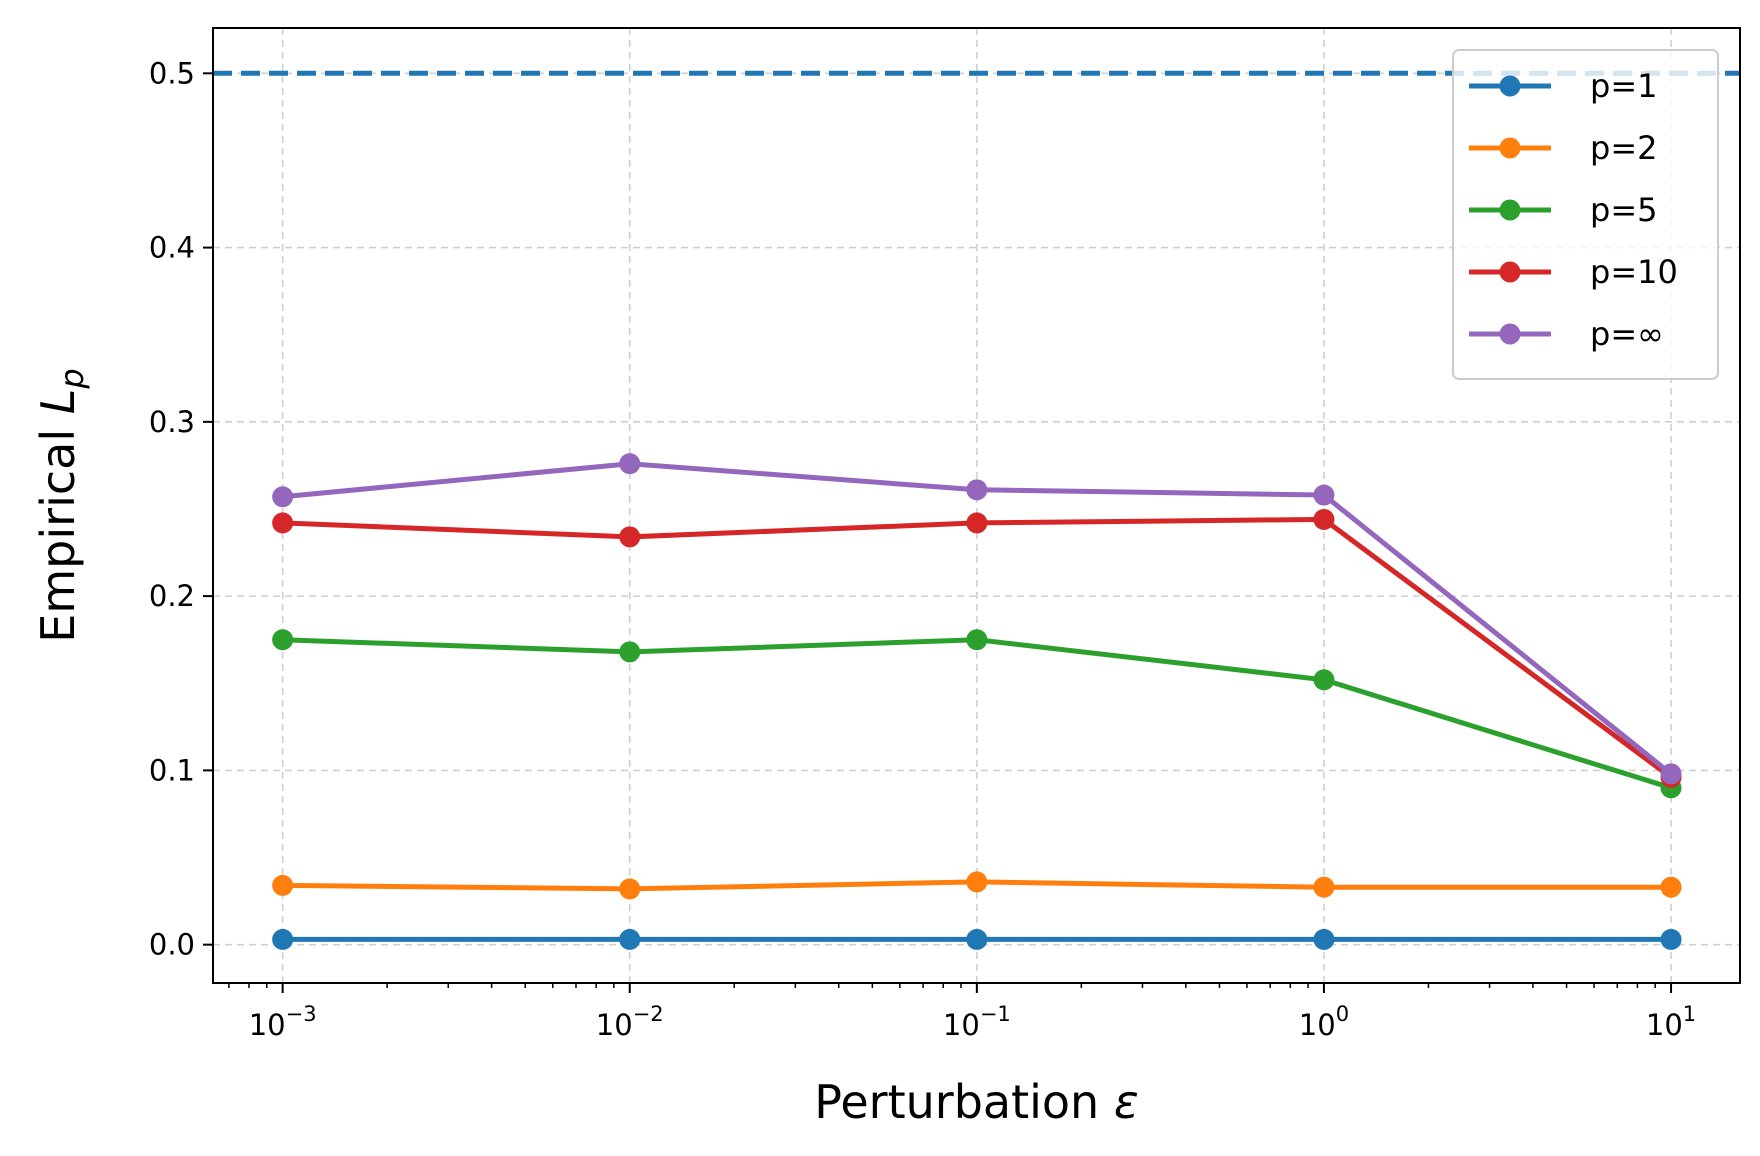 This screenshot has height=1156, width=1760. Describe the element at coordinates (1623, 210) in the screenshot. I see `legend-label: p=5` at that location.